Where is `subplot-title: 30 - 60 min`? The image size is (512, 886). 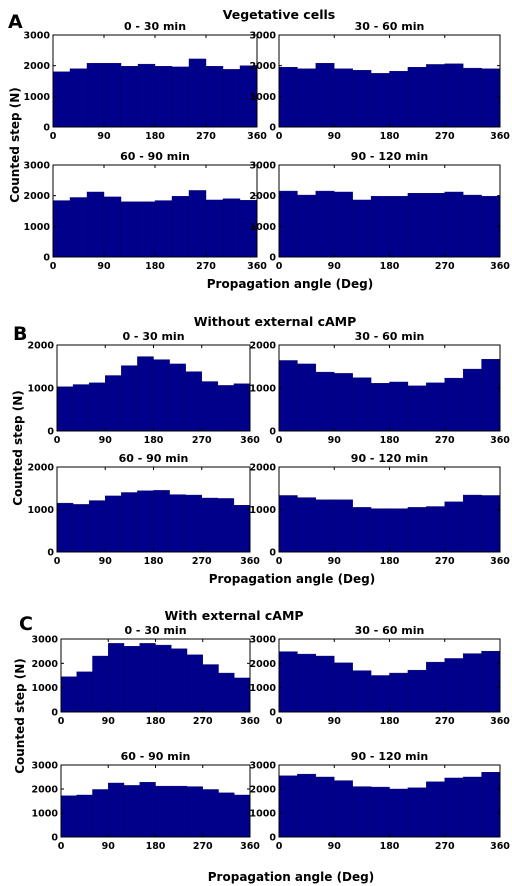 subplot-title: 30 - 60 min is located at coordinates (390, 26).